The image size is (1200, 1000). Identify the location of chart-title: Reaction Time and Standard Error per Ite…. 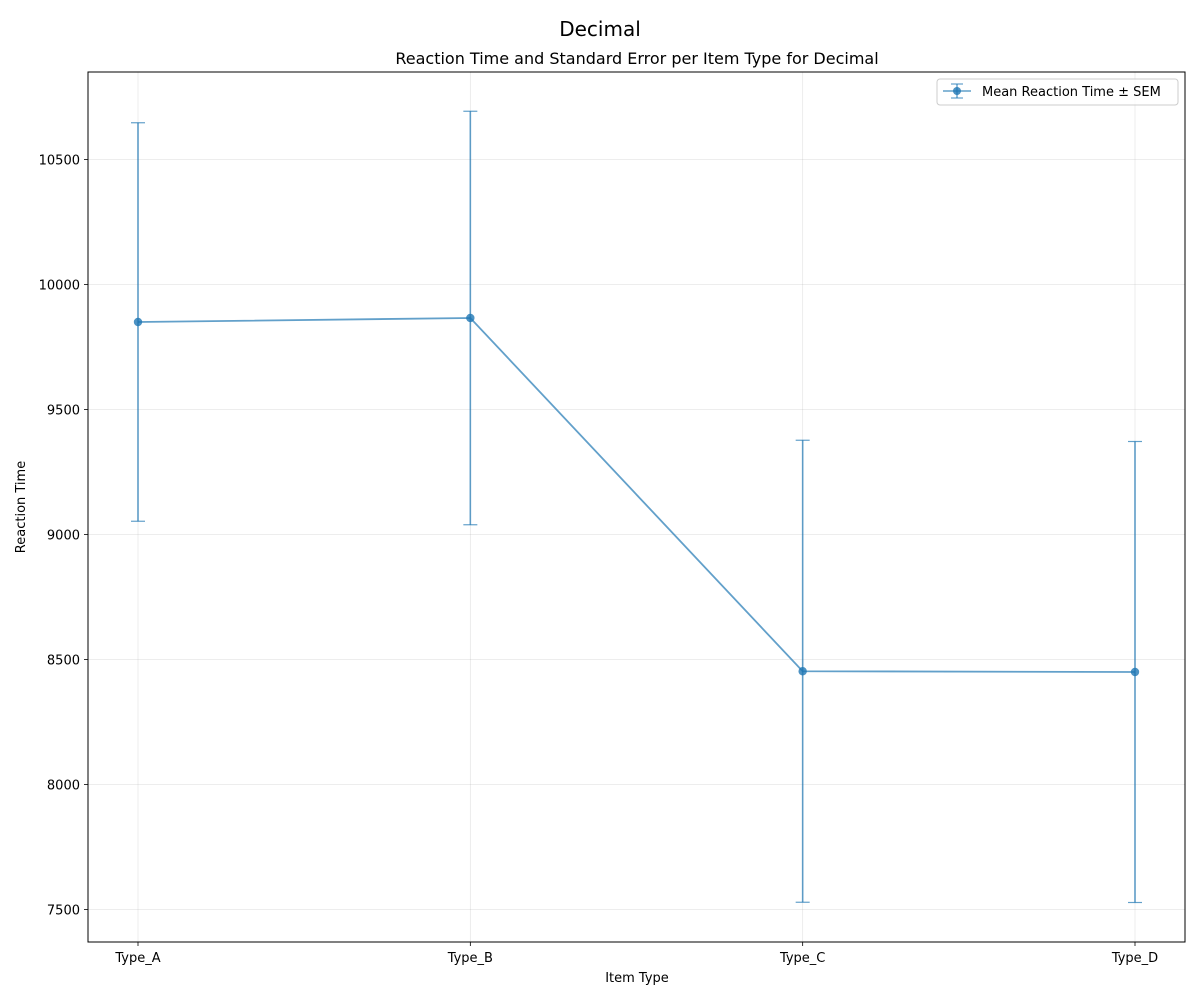
(636, 58).